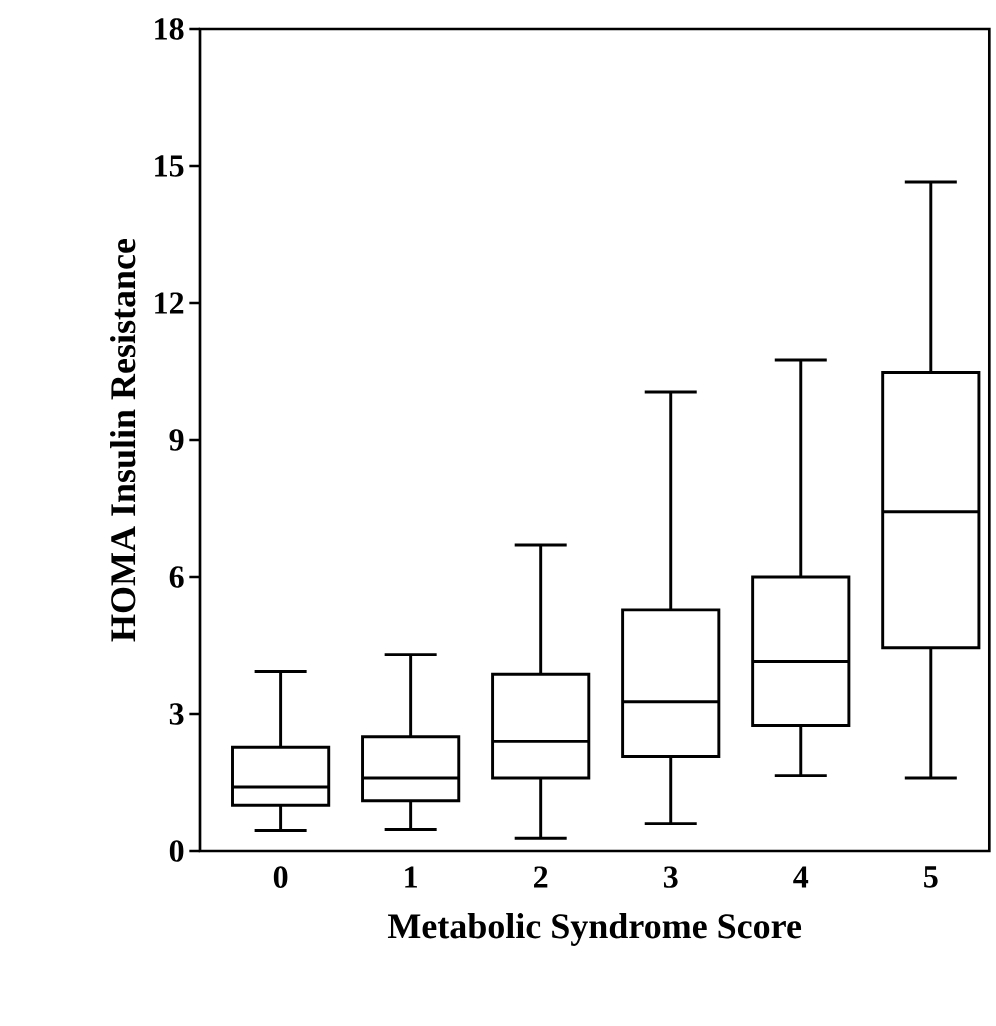 Image resolution: width=996 pixels, height=1026 pixels. What do you see at coordinates (280, 877) in the screenshot?
I see `x-tick-label: 0` at bounding box center [280, 877].